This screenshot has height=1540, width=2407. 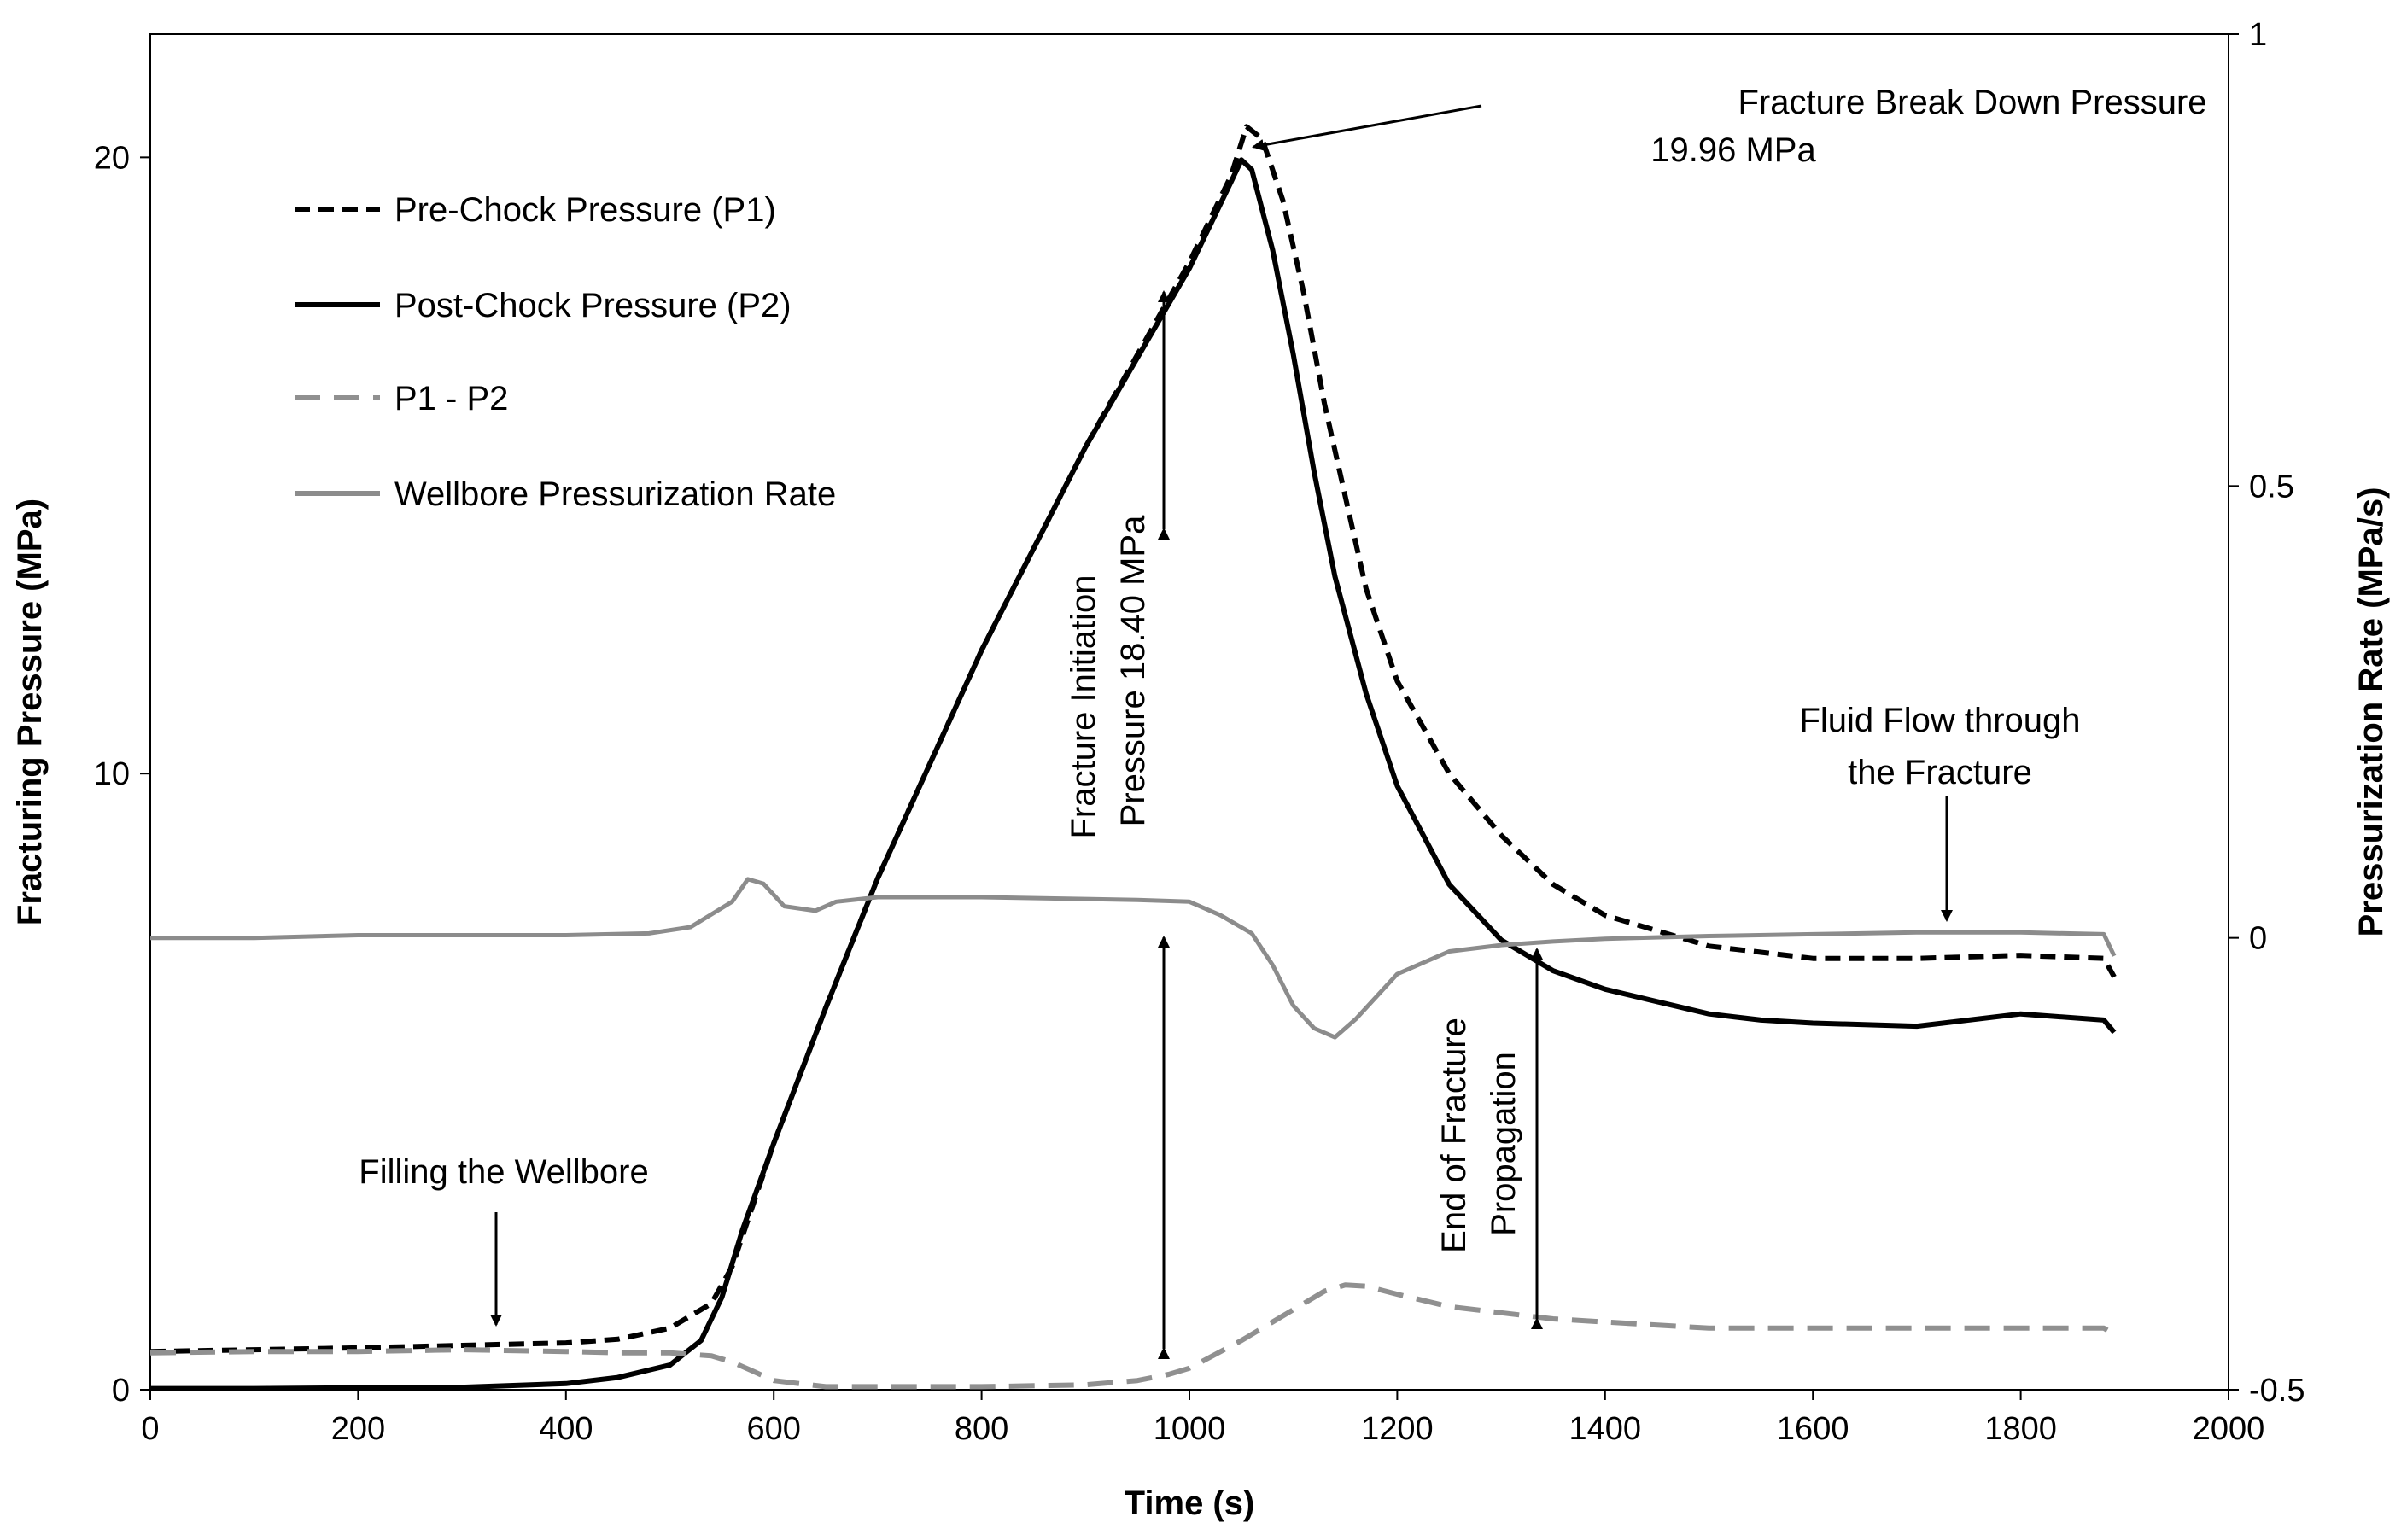 What do you see at coordinates (1813, 1429) in the screenshot?
I see `x-tick-label: 1600` at bounding box center [1813, 1429].